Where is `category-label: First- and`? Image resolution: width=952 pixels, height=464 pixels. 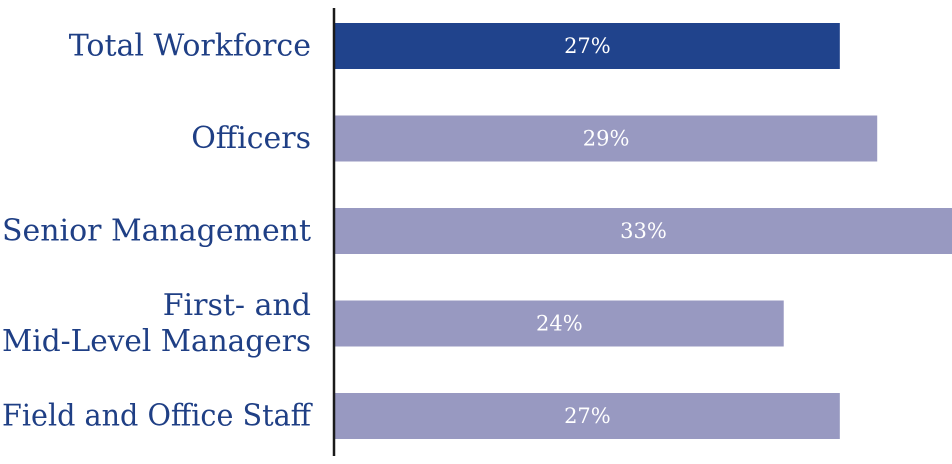 category-label: First- and is located at coordinates (237, 305).